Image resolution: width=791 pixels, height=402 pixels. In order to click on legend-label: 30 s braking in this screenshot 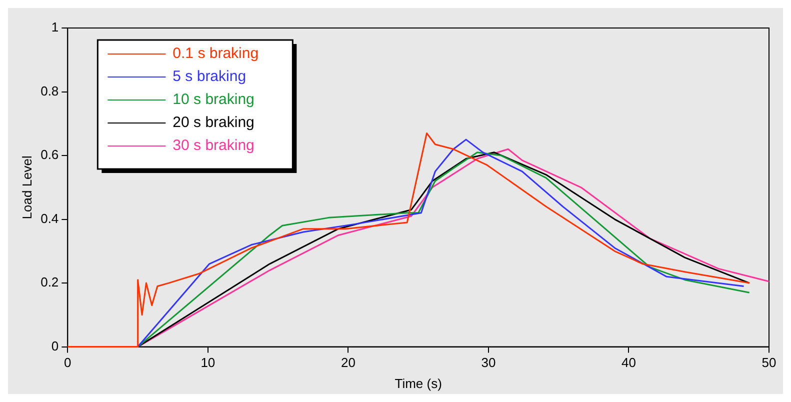, I will do `click(213, 145)`.